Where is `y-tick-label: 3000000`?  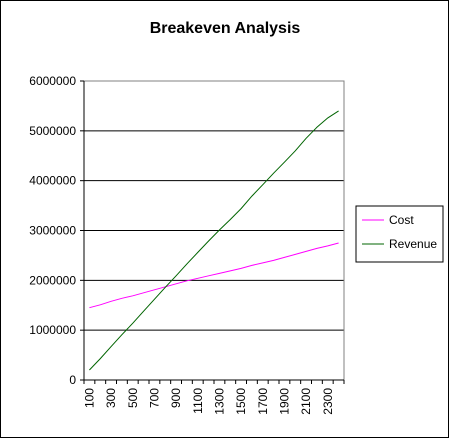
y-tick-label: 3000000 is located at coordinates (52, 231).